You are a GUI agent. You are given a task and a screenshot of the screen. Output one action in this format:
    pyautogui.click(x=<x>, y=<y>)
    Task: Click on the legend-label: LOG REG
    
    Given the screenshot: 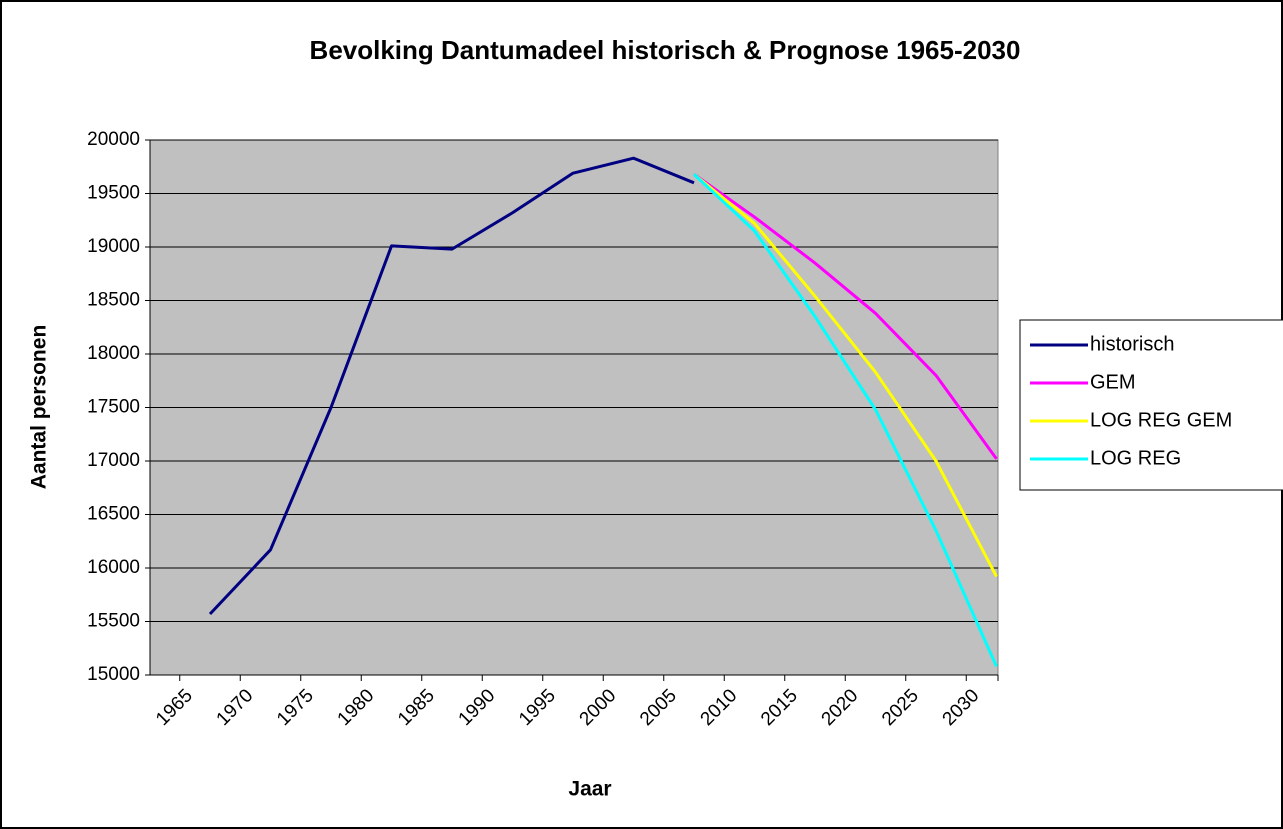 What is the action you would take?
    pyautogui.click(x=1135, y=458)
    